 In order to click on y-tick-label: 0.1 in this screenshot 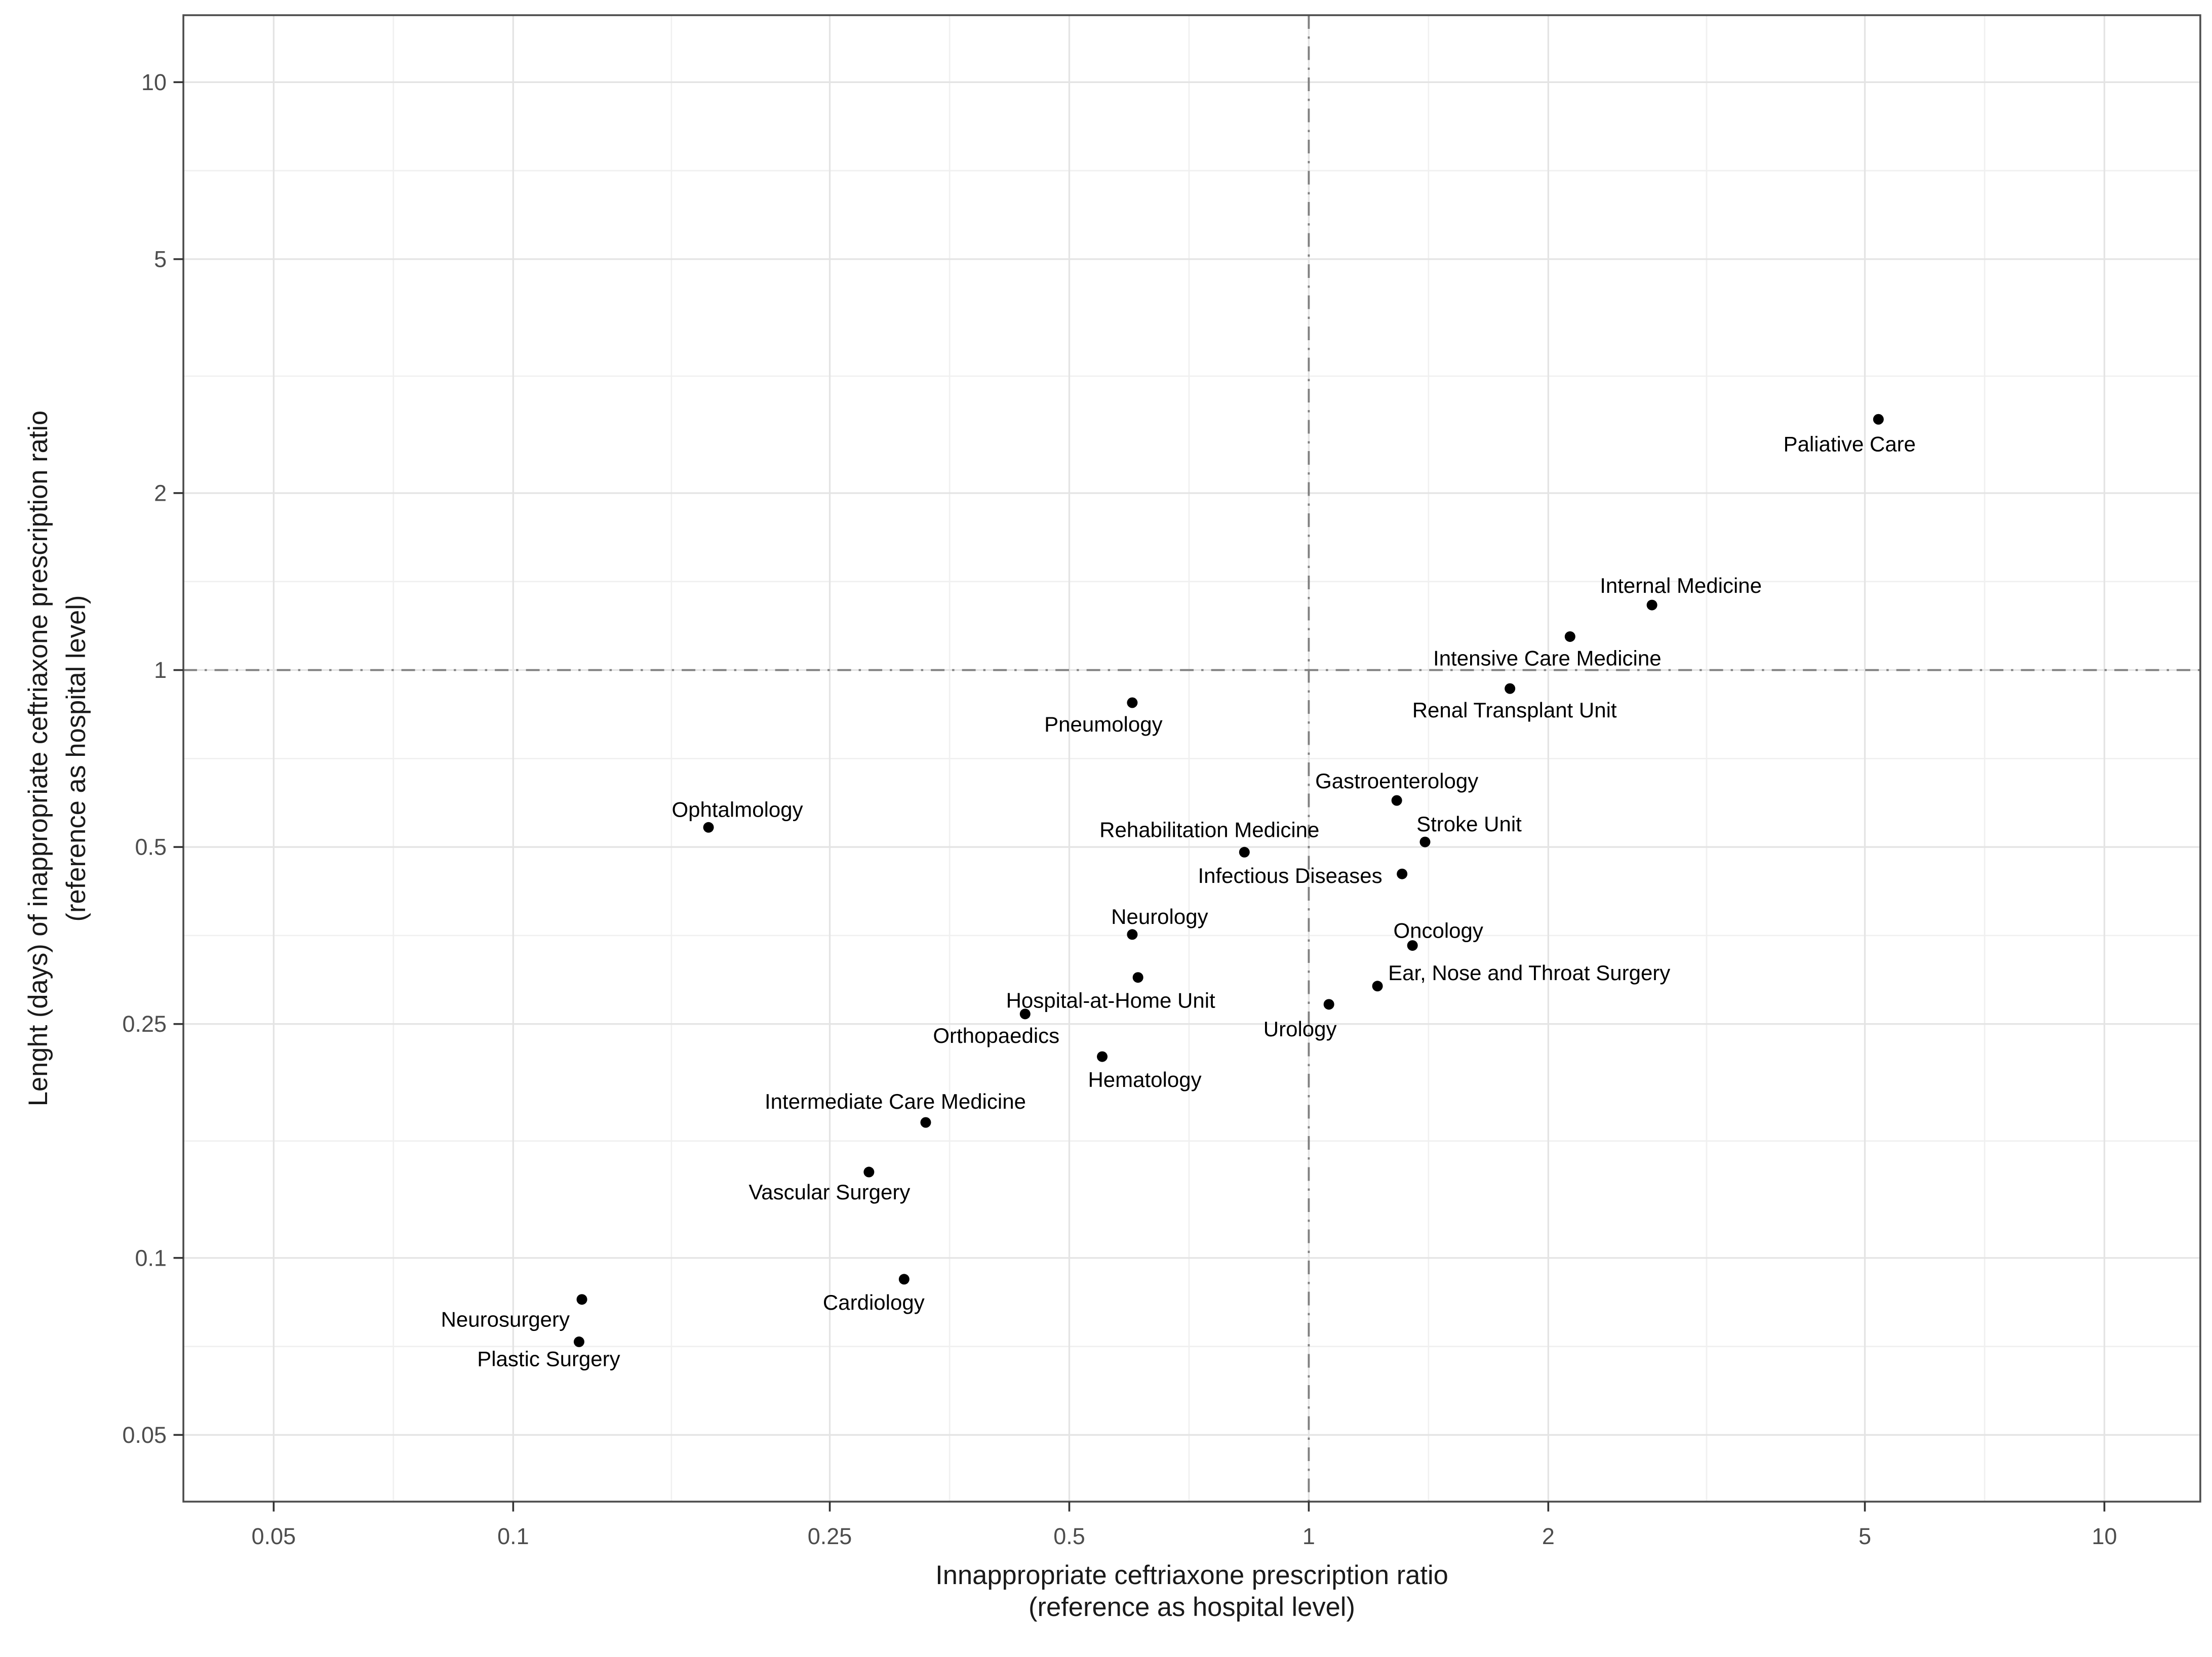, I will do `click(151, 1258)`.